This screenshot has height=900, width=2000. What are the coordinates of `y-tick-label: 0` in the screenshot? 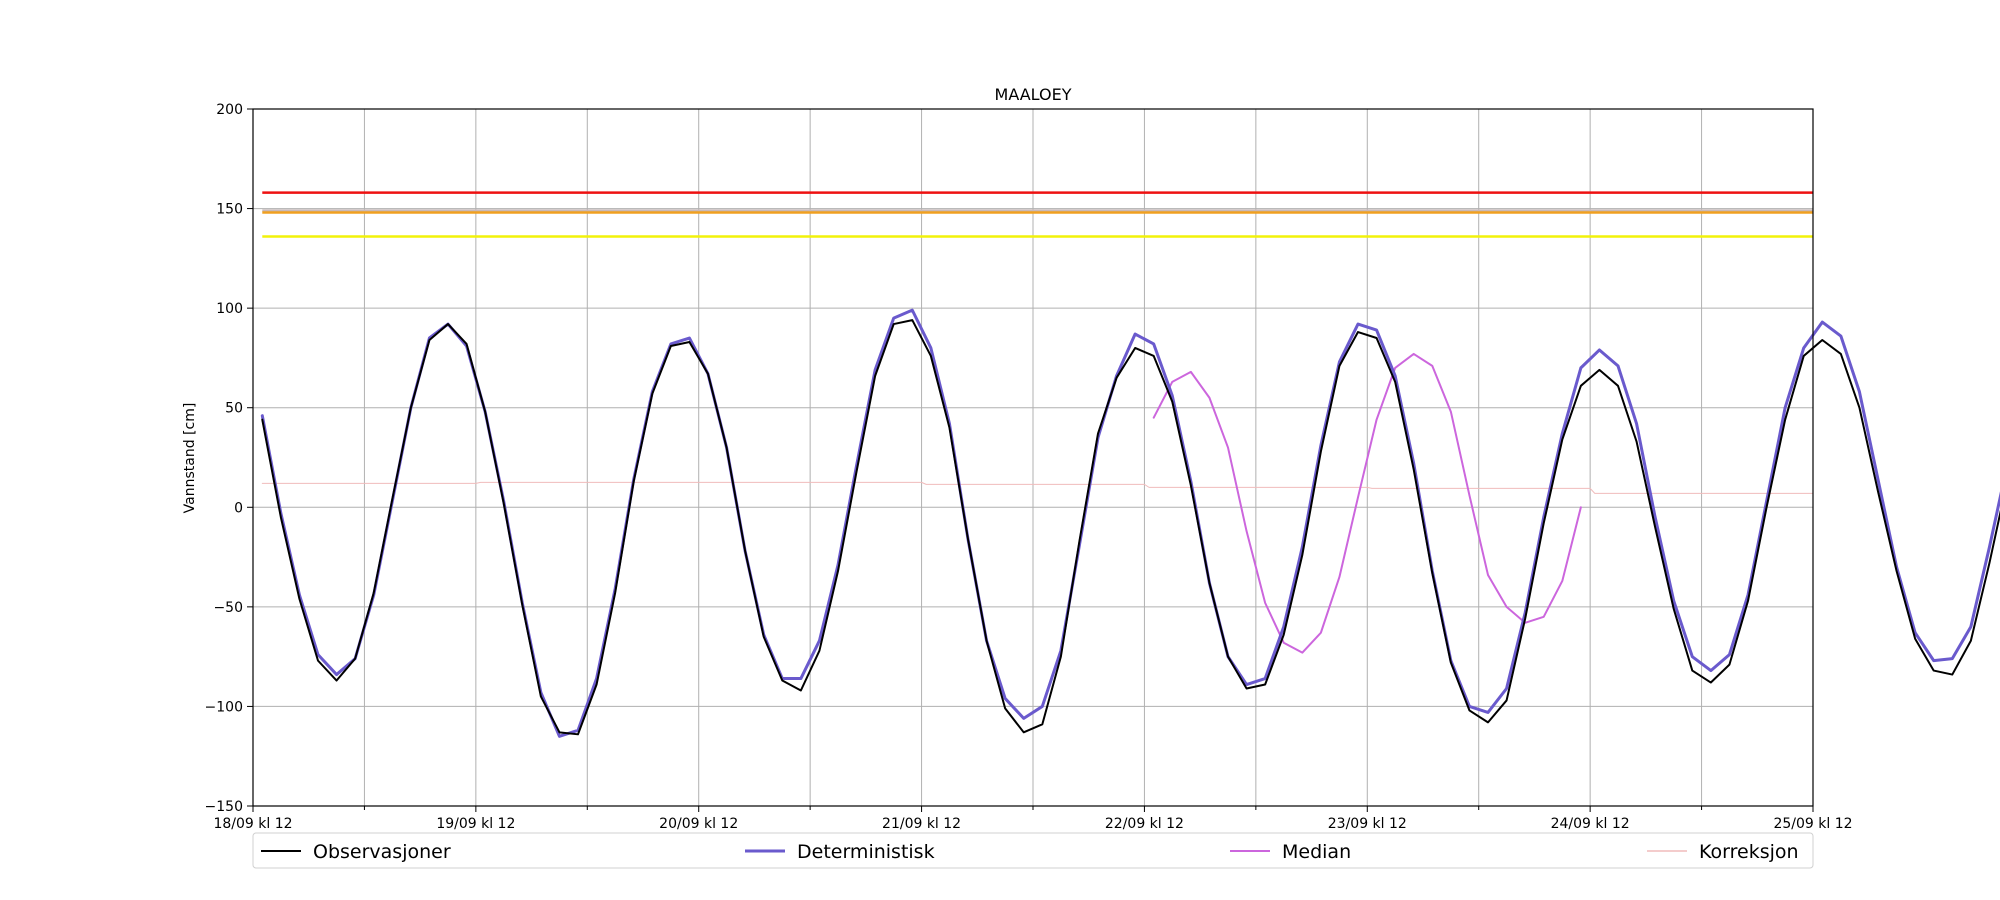 It's located at (238, 508).